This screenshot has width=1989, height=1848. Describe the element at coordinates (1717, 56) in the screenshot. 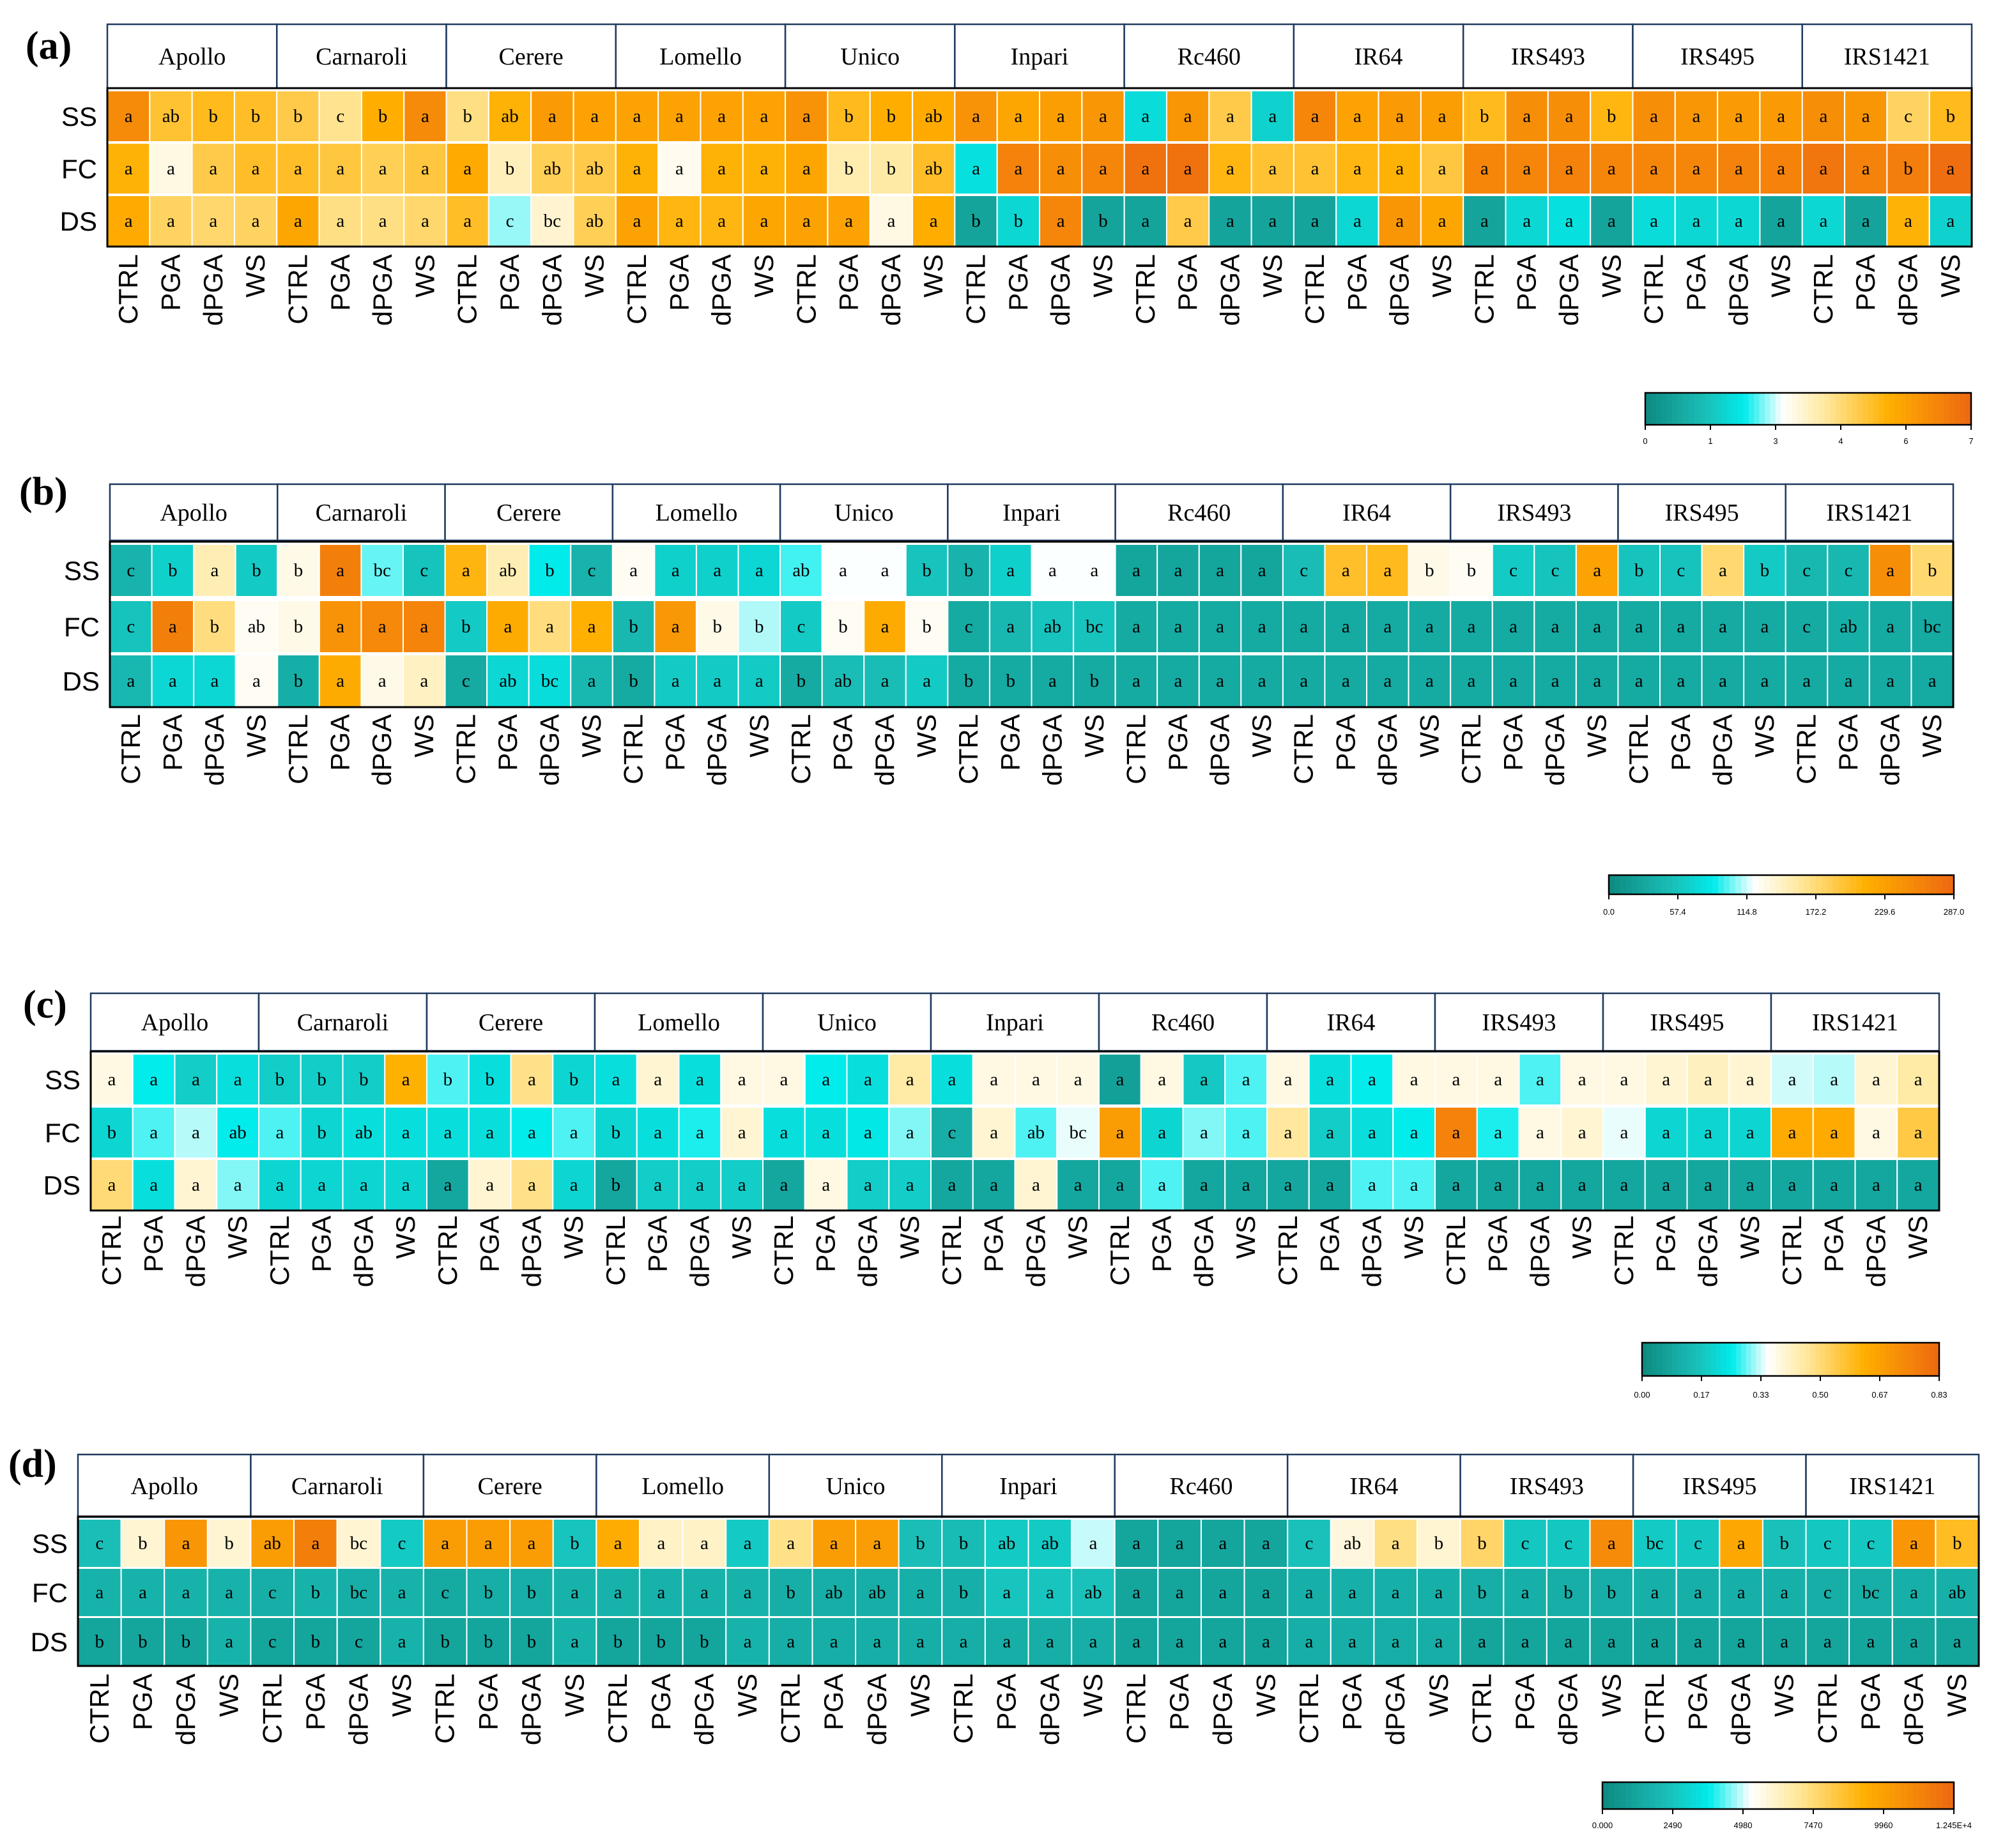

I see `genotype-label: IRS495` at that location.